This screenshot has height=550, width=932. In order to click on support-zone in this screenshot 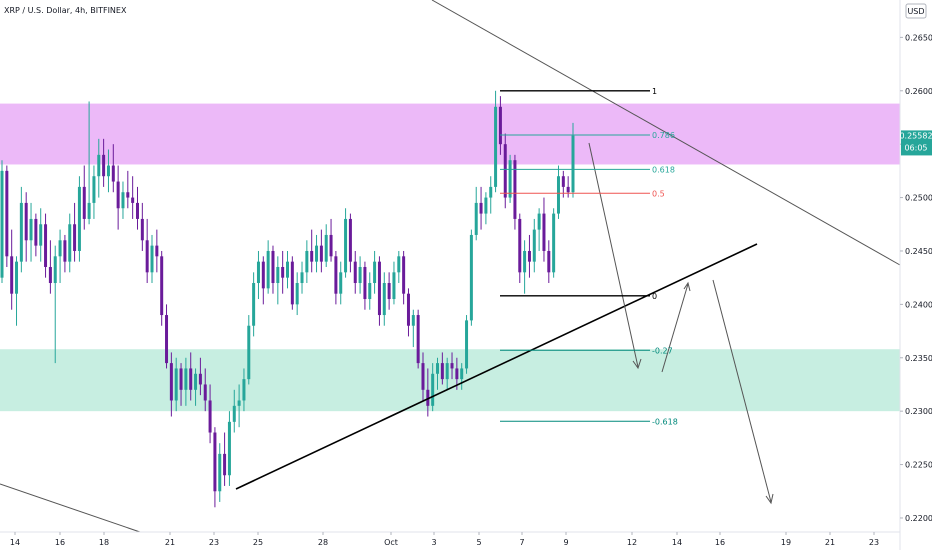, I will do `click(450, 380)`.